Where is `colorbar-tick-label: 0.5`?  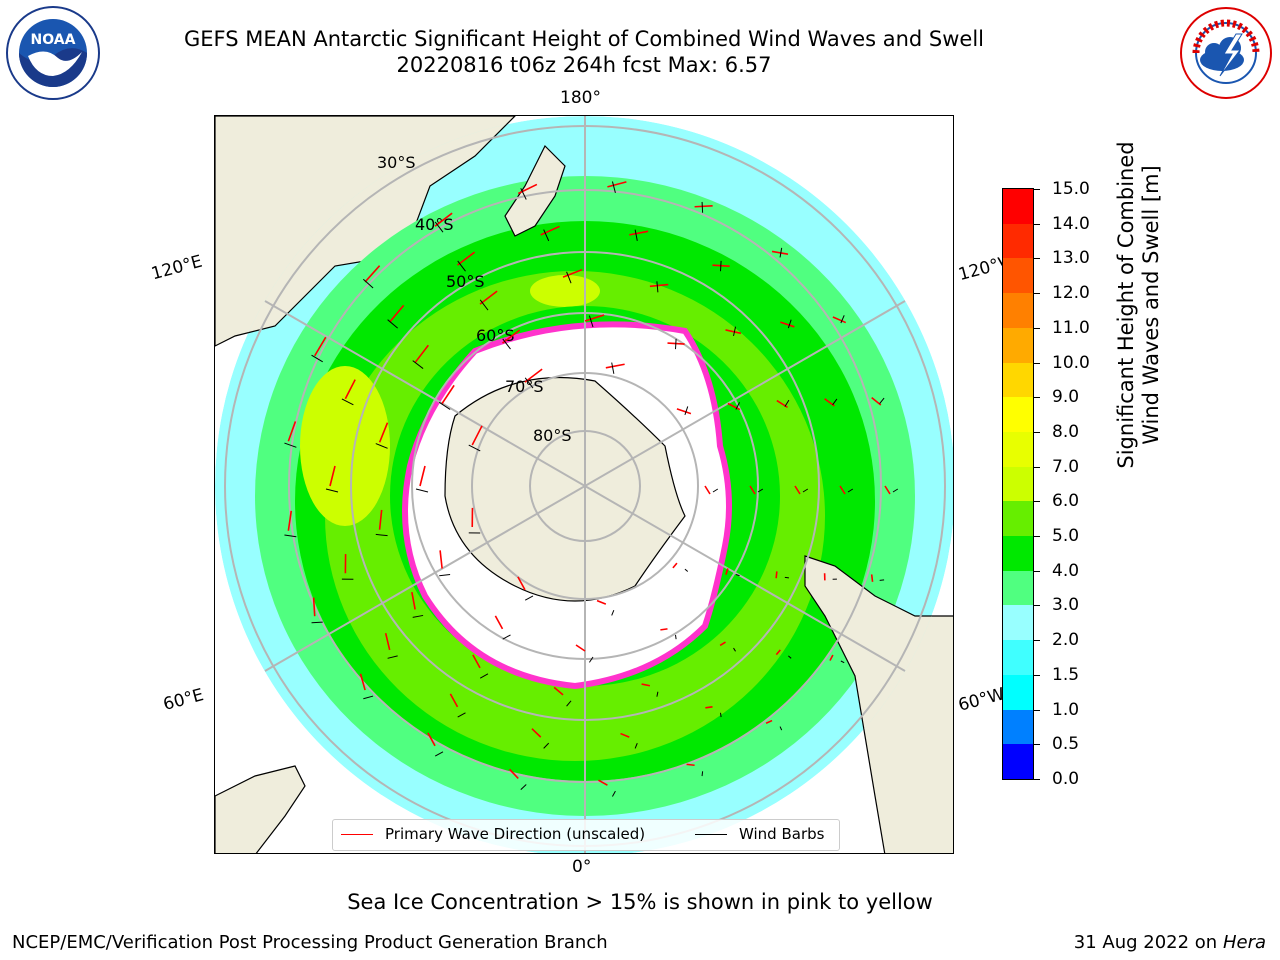
colorbar-tick-label: 0.5 is located at coordinates (1056, 744).